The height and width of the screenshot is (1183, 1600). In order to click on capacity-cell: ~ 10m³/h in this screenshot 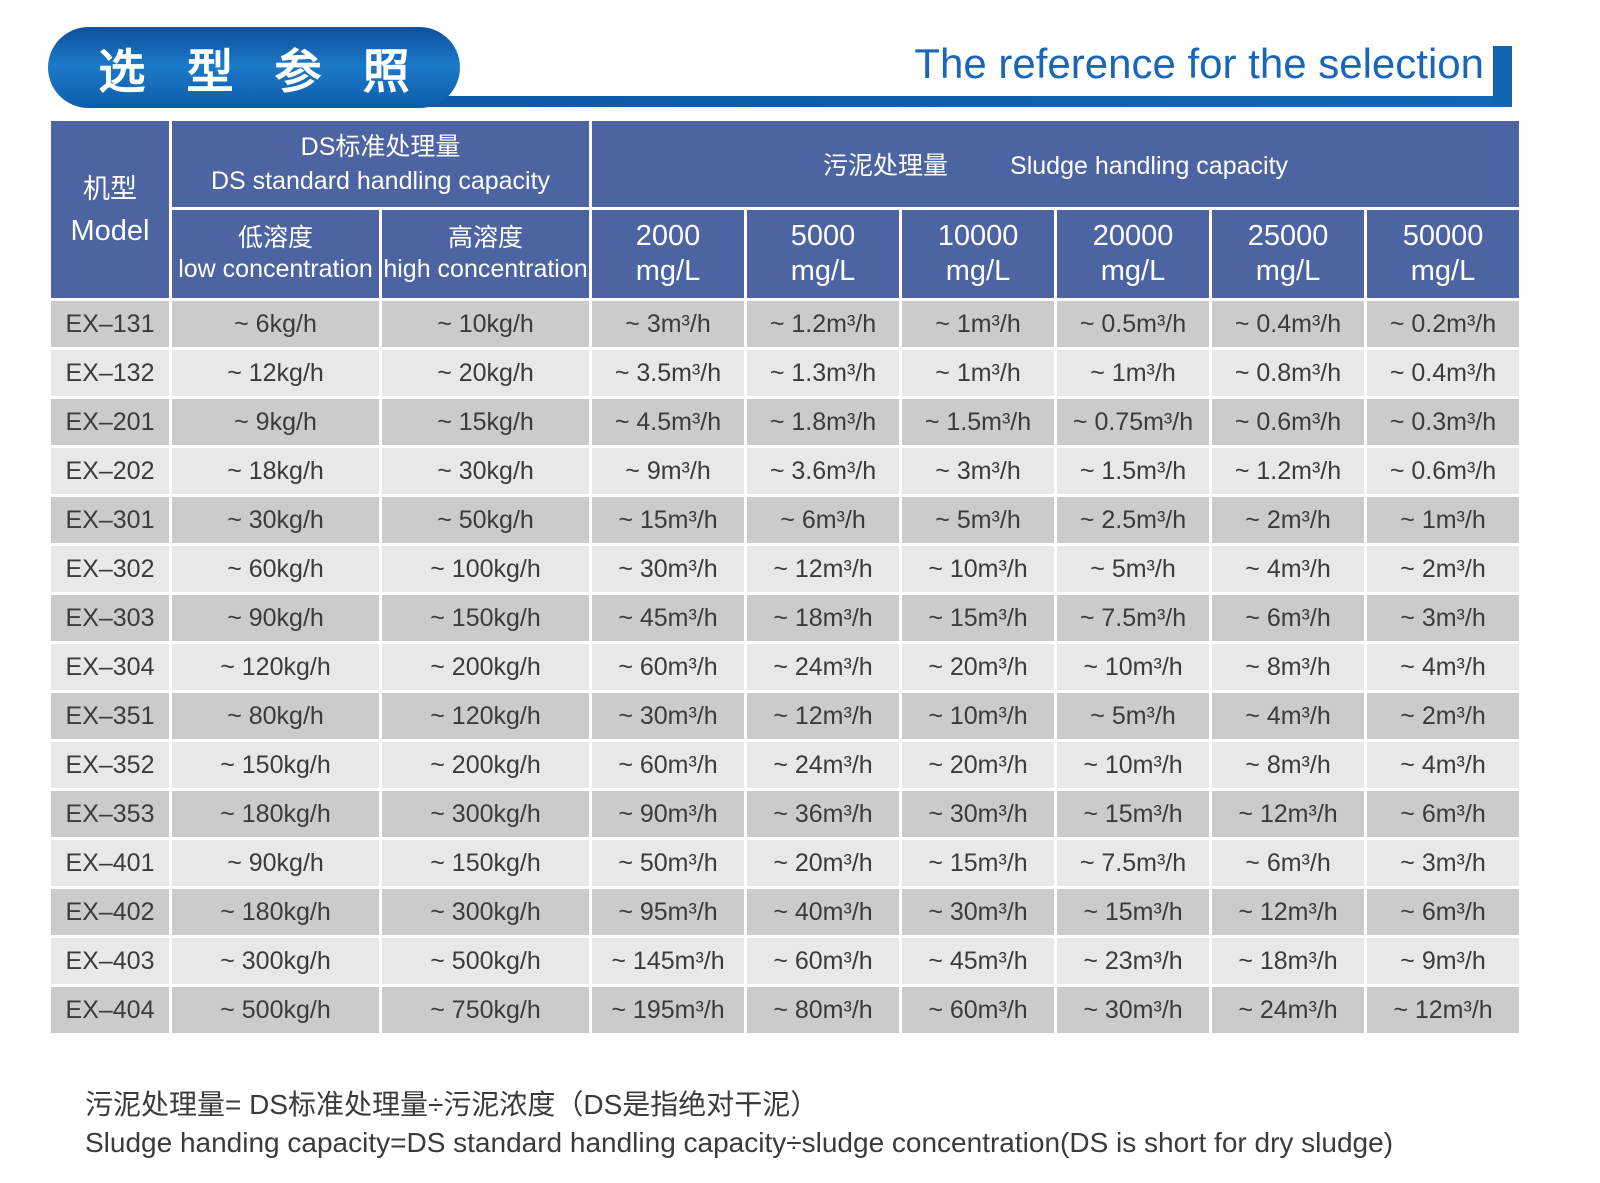, I will do `click(1133, 765)`.